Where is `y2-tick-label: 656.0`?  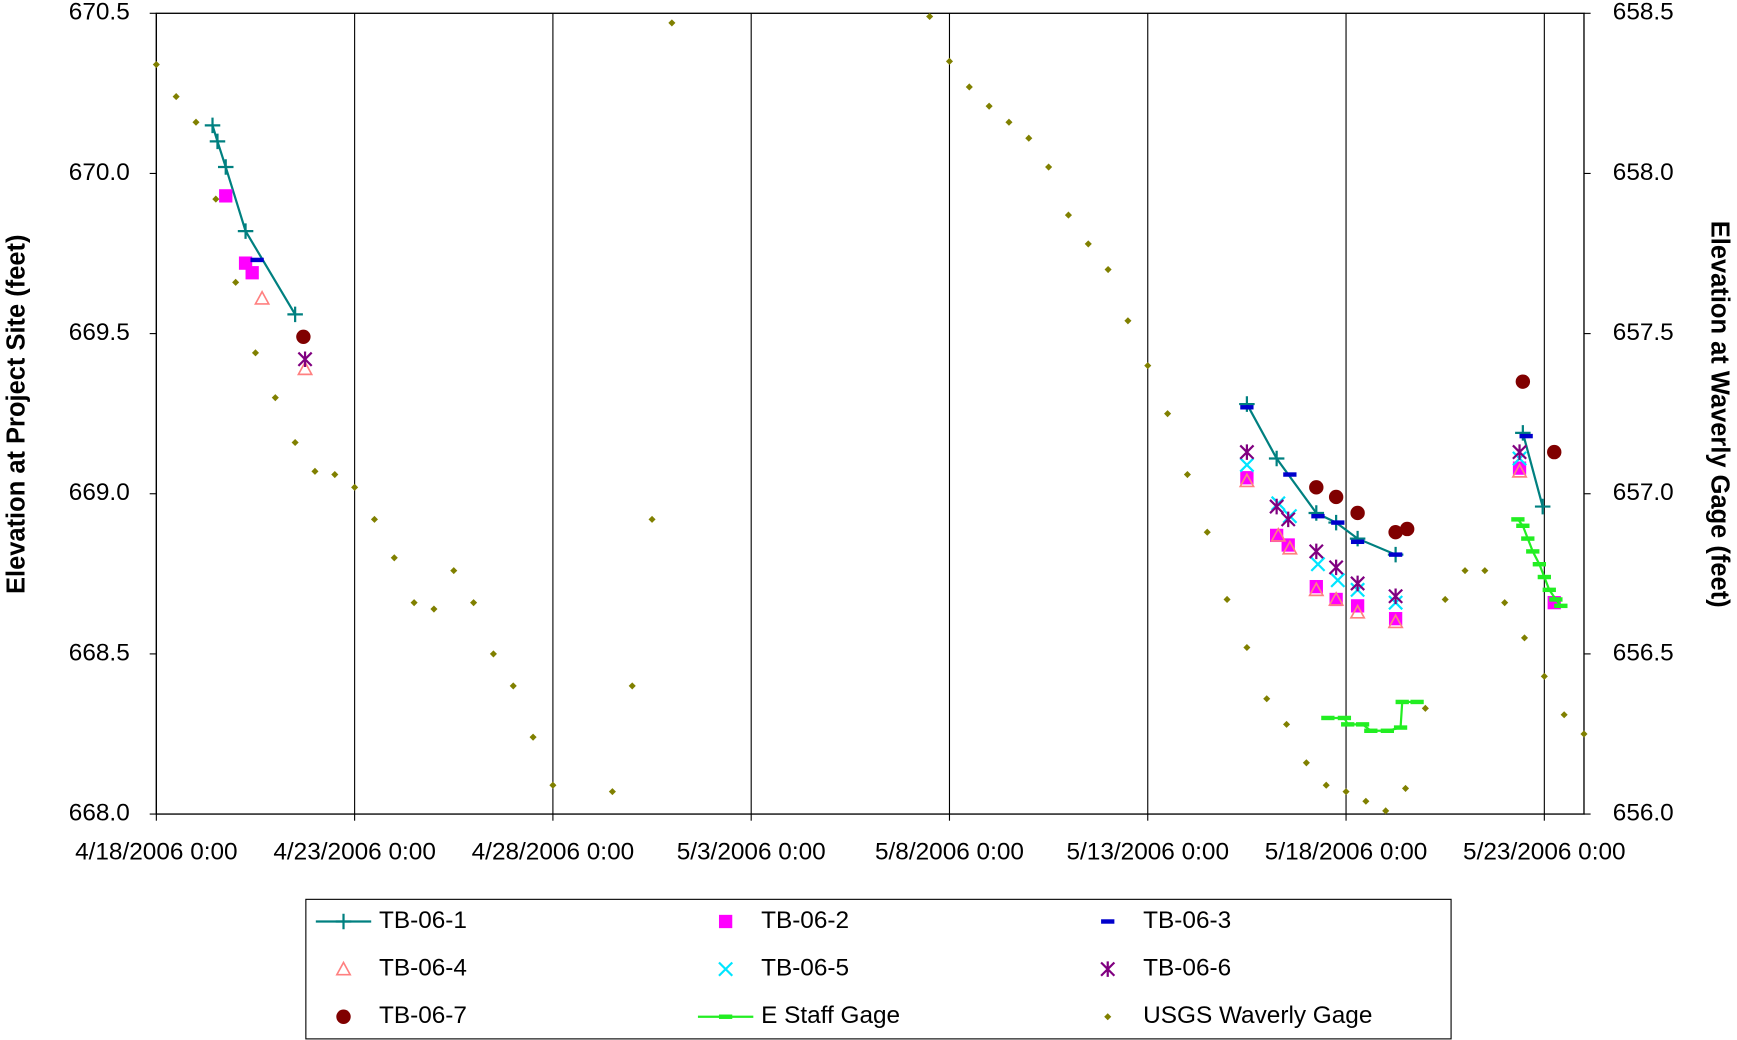 y2-tick-label: 656.0 is located at coordinates (1643, 812).